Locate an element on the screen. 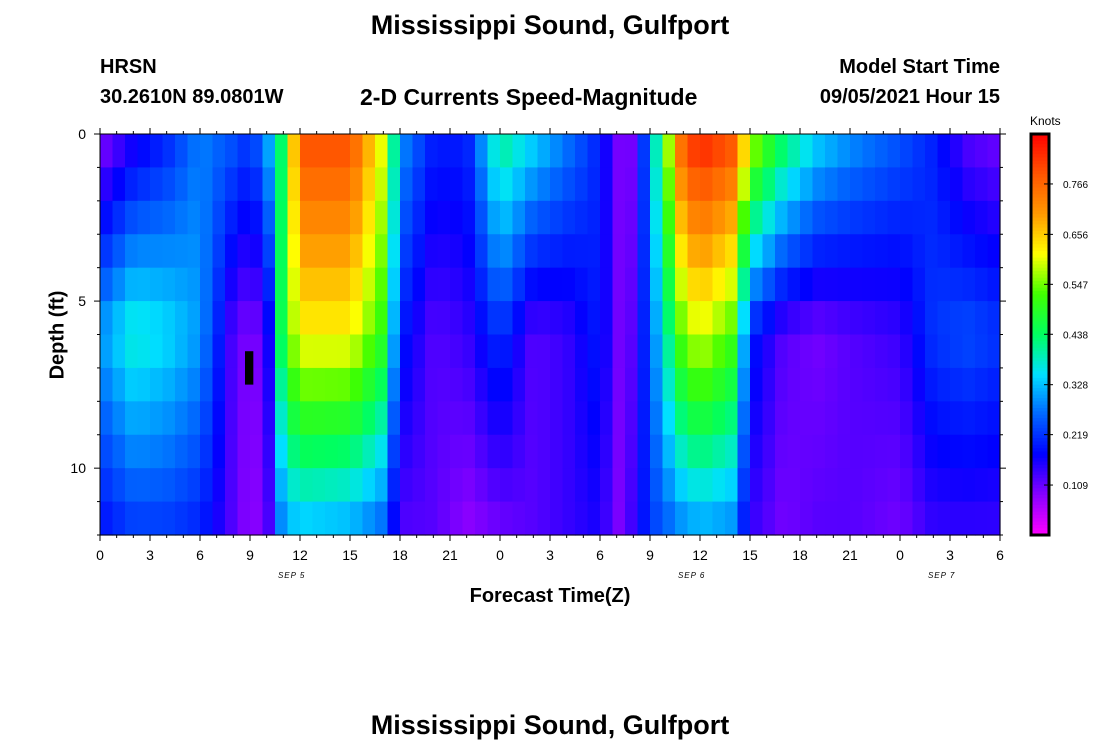 This screenshot has height=750, width=1100. colorbar-tick-label: 0.328 is located at coordinates (1075, 386).